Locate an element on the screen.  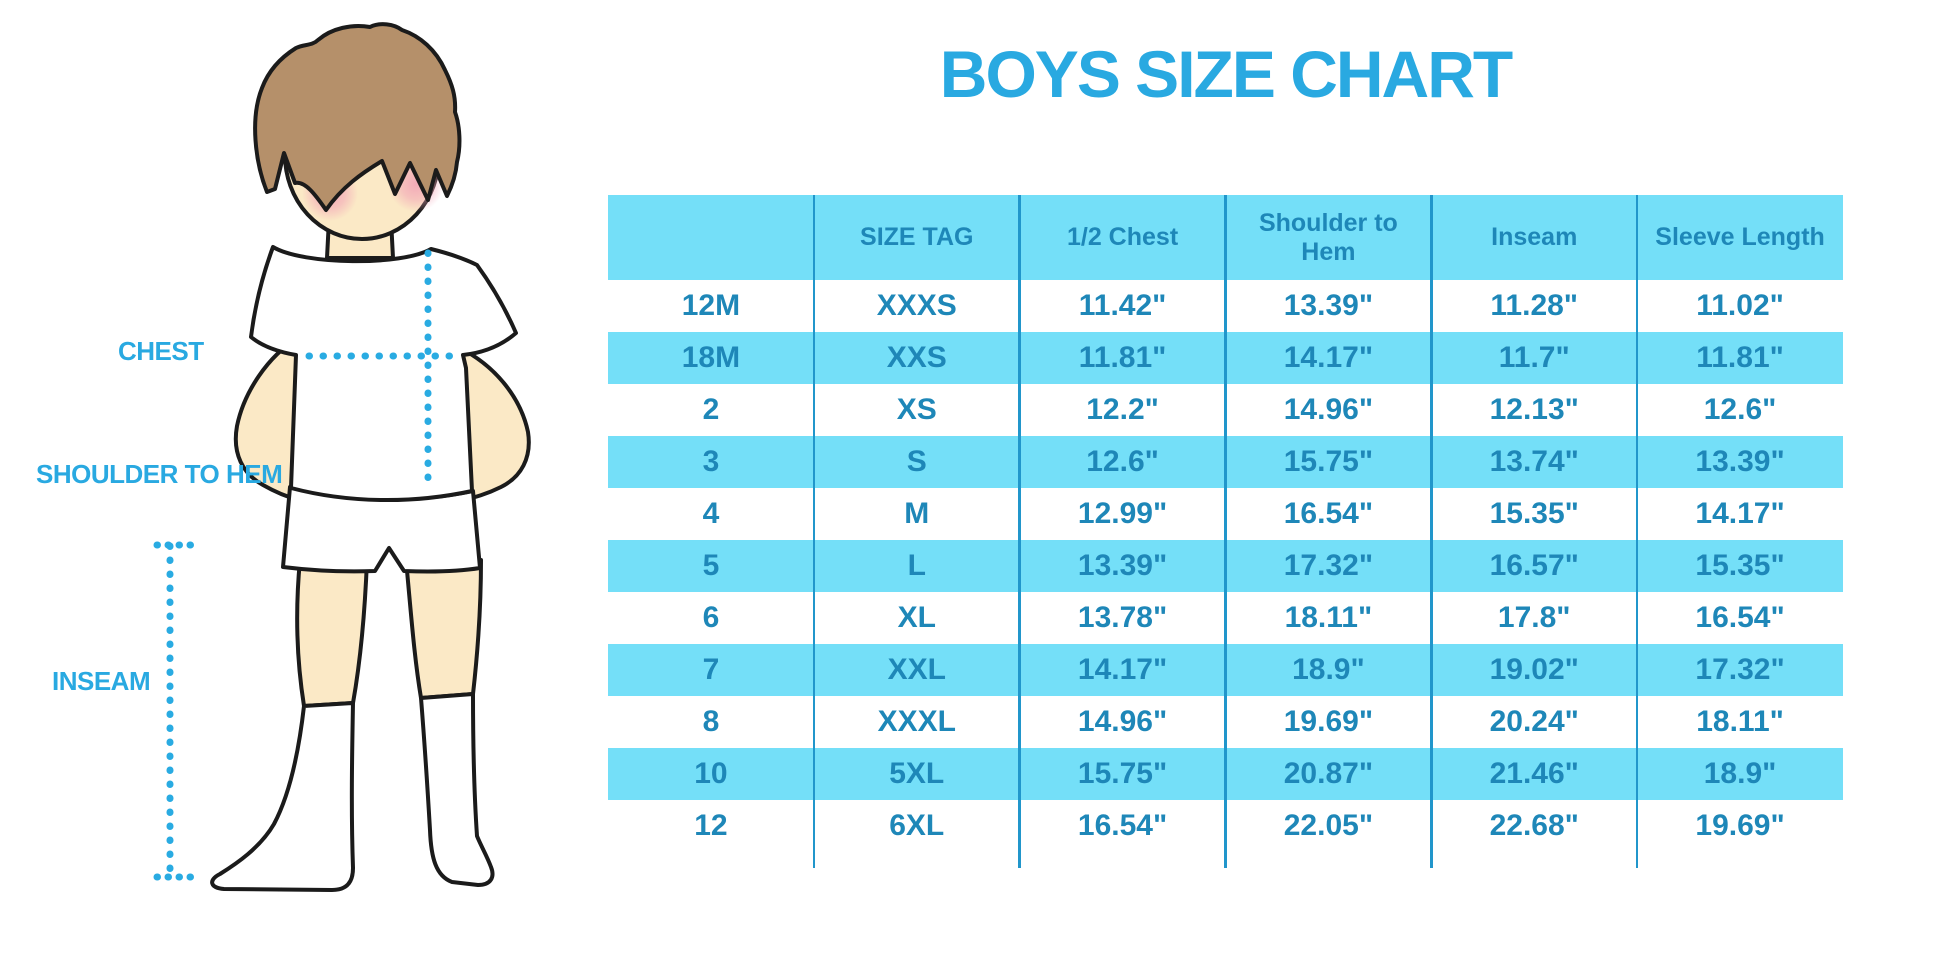
chest-label: CHEST is located at coordinates (161, 351).